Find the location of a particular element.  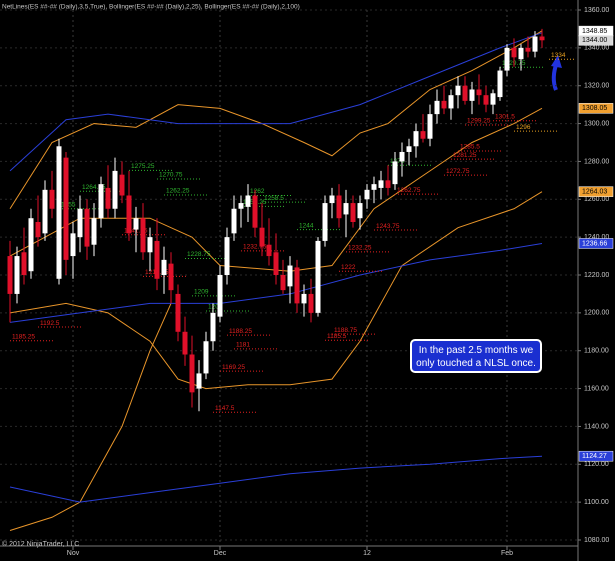

netline-label: 1192.5 is located at coordinates (50, 323).